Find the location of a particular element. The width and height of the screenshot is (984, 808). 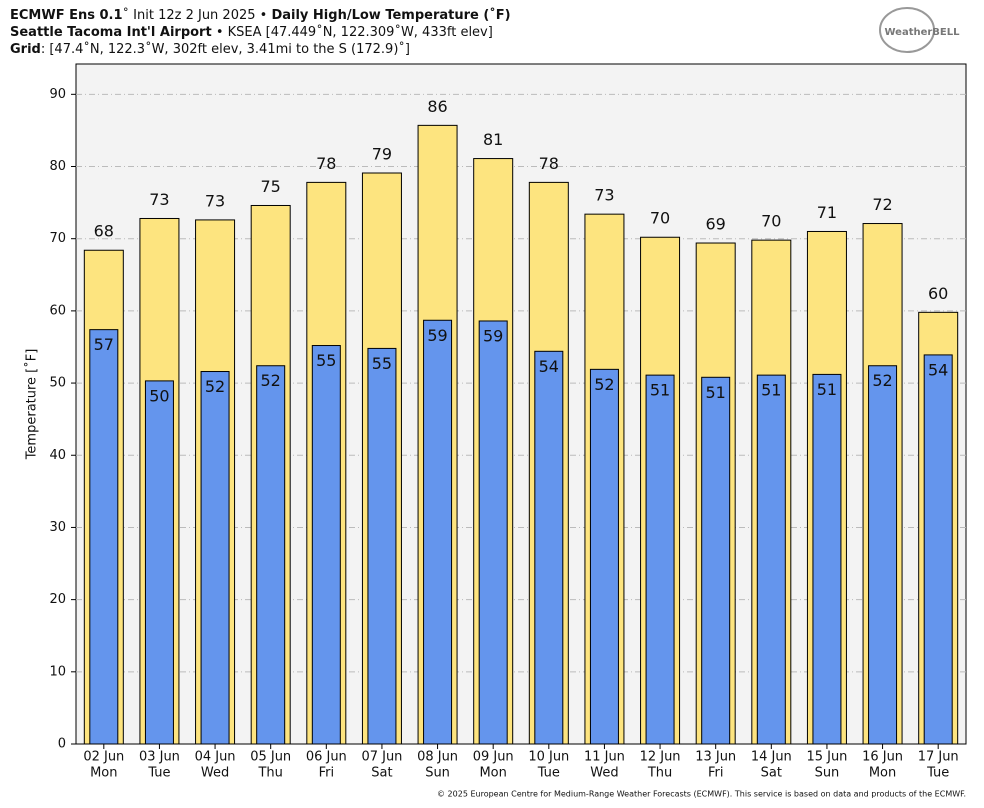

title-segment: • KSEA [47.449˚N, 122.309˚W, 433ft elev] is located at coordinates (352, 32).